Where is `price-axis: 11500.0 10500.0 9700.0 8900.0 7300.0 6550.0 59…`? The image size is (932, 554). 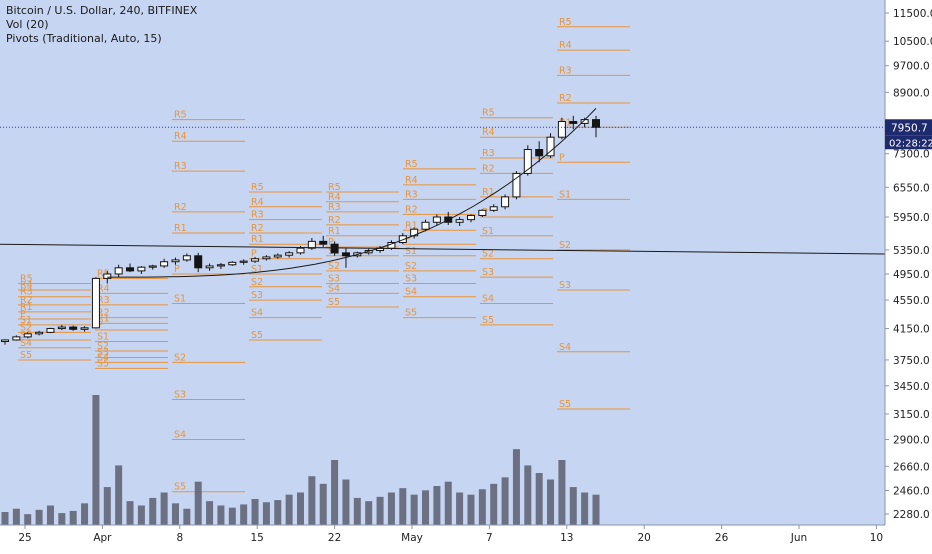
price-axis: 11500.0 10500.0 9700.0 8900.0 7300.0 6550.0 59… is located at coordinates (908, 262).